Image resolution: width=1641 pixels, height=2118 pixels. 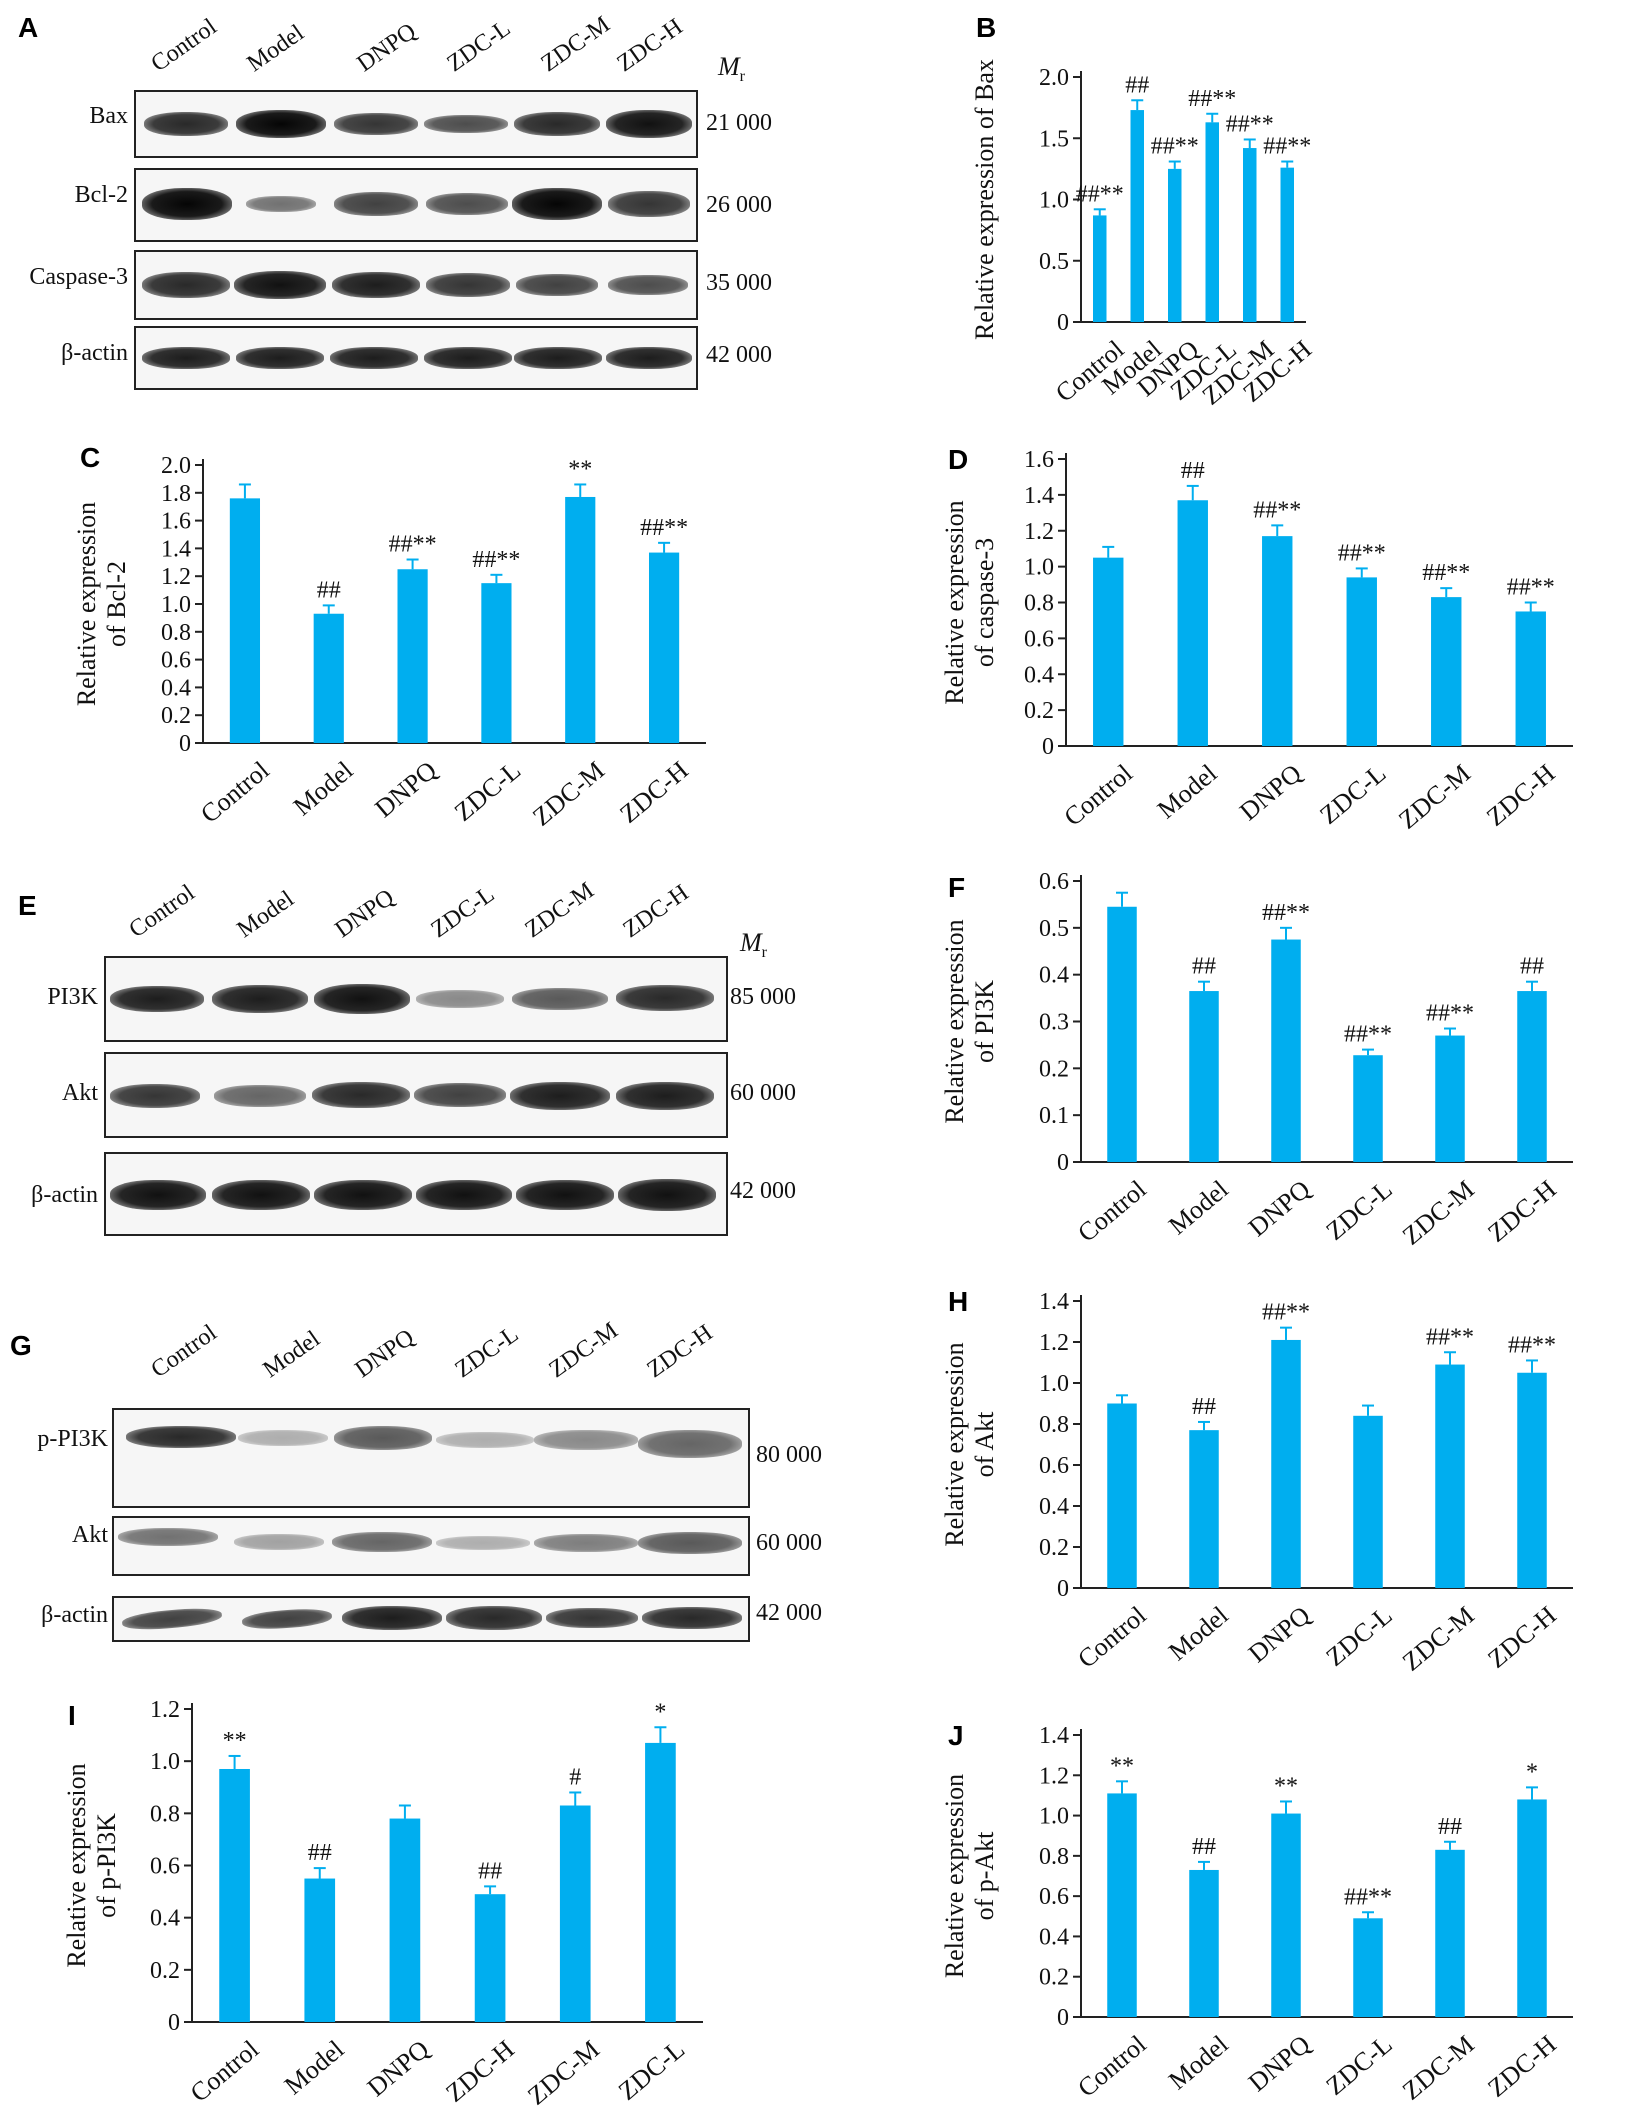 What do you see at coordinates (72, 1439) in the screenshot?
I see `row-name: p-PI3K` at bounding box center [72, 1439].